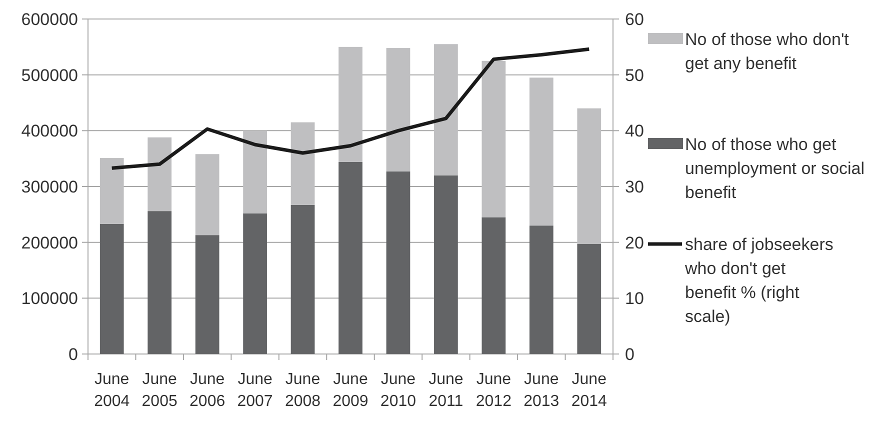 The height and width of the screenshot is (422, 894). I want to click on y-tick-label: 600000, so click(49, 19).